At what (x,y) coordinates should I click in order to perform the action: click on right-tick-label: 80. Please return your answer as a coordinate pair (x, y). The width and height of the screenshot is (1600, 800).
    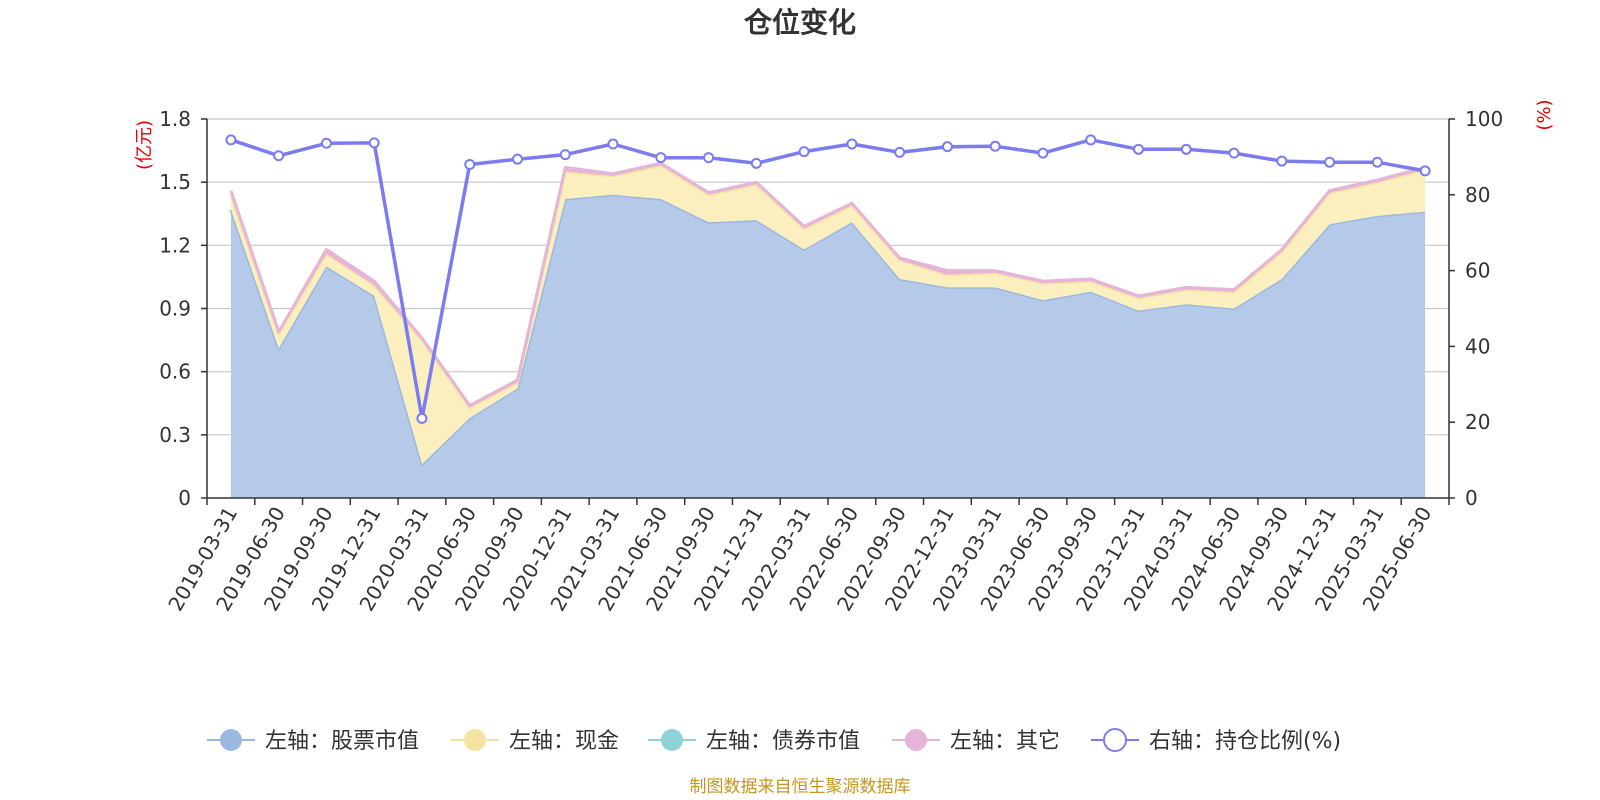
    Looking at the image, I should click on (1477, 195).